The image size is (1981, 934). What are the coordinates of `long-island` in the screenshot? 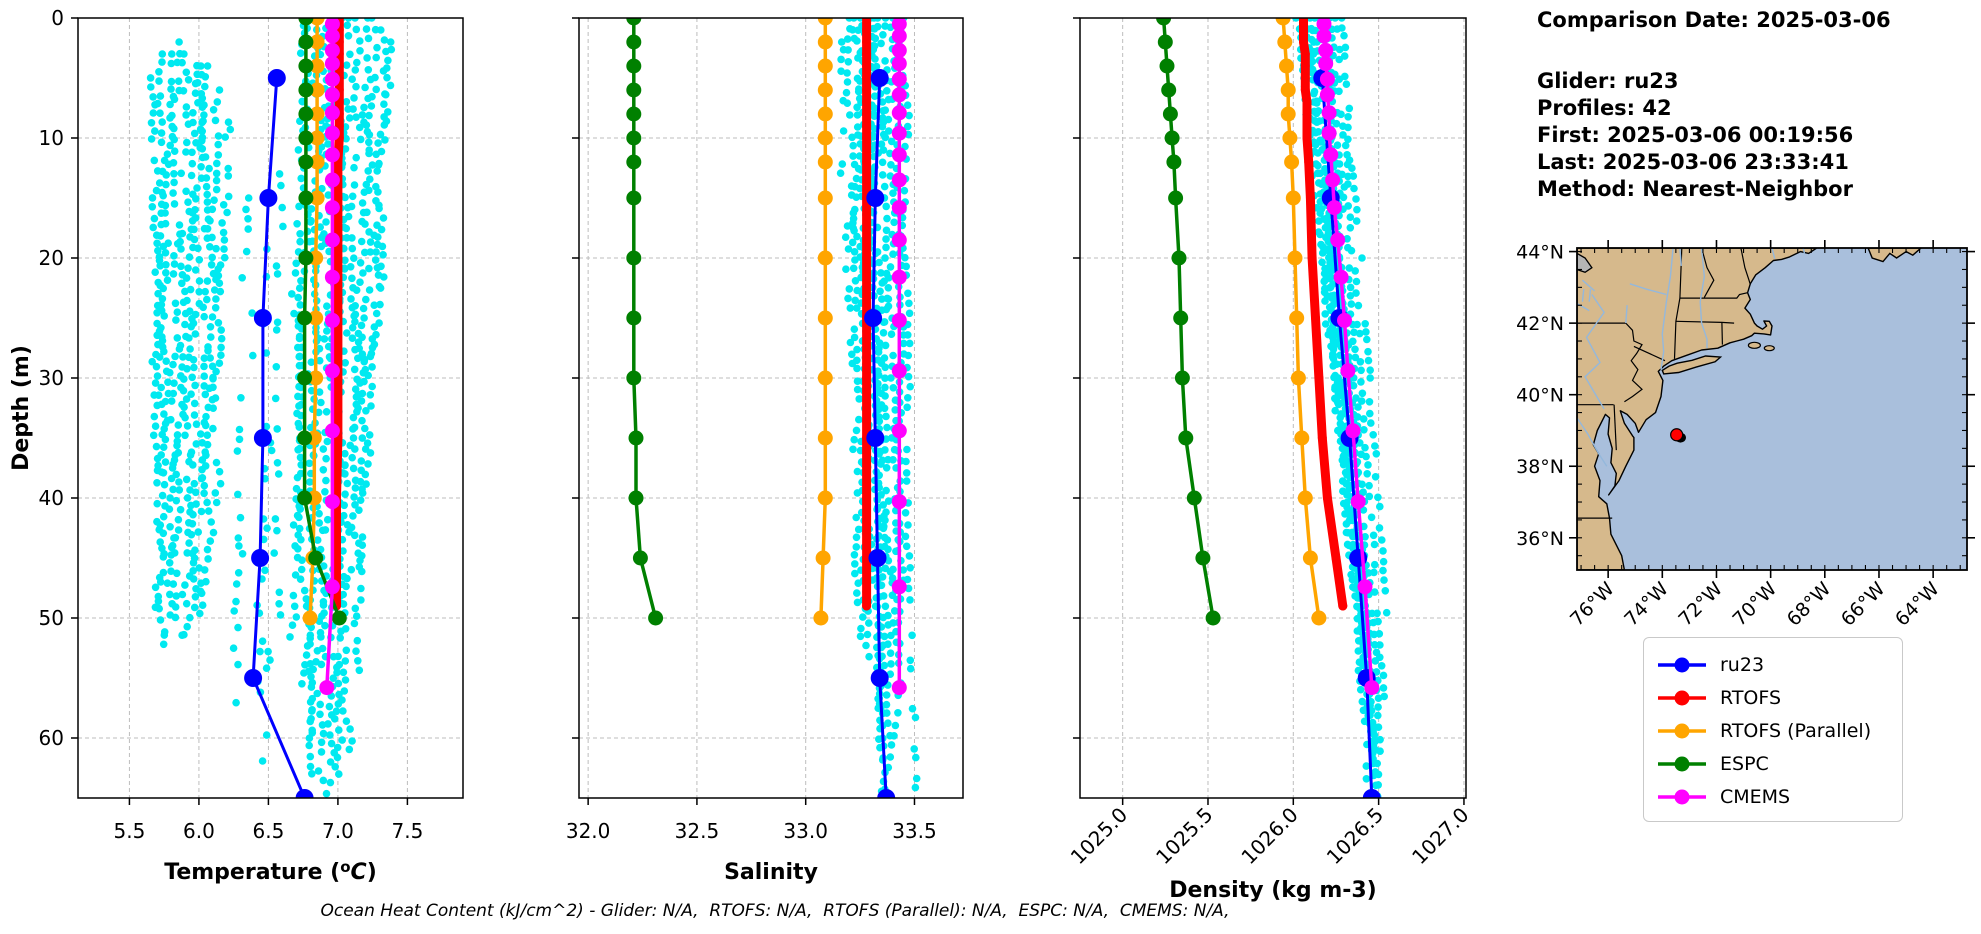 It's located at (1692, 365).